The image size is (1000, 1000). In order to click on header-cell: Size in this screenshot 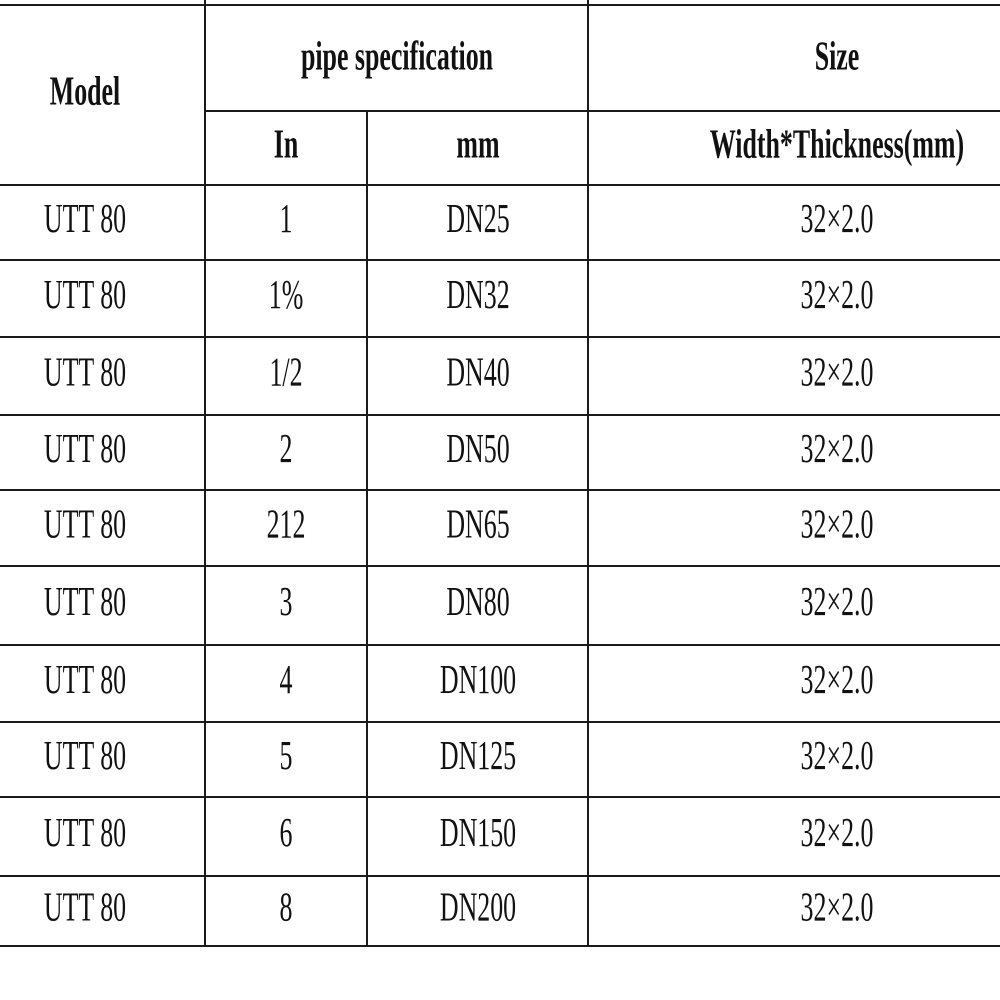, I will do `click(837, 57)`.